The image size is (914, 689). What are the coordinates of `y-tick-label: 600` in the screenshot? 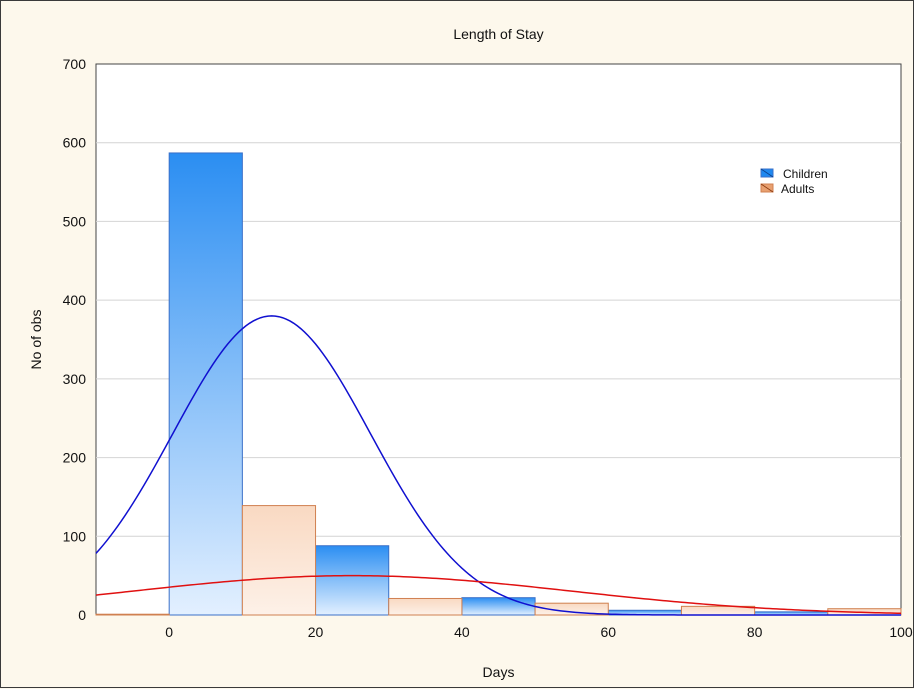 It's located at (75, 143).